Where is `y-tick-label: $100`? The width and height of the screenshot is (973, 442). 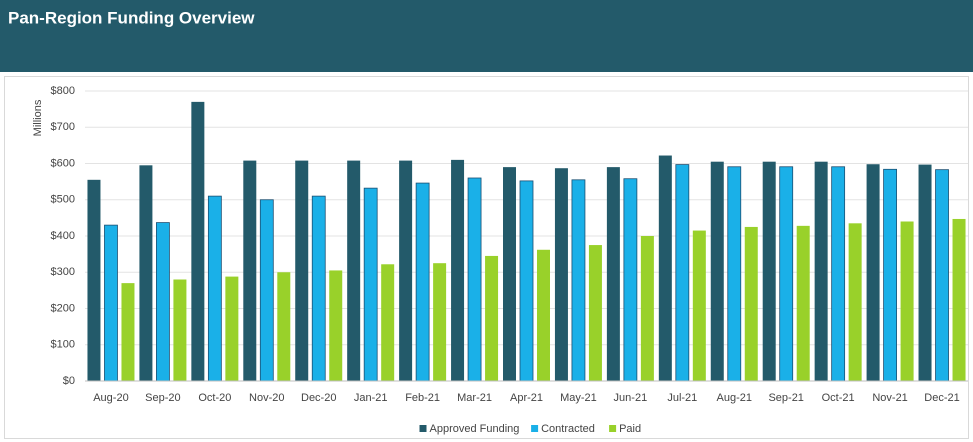 y-tick-label: $100 is located at coordinates (63, 345).